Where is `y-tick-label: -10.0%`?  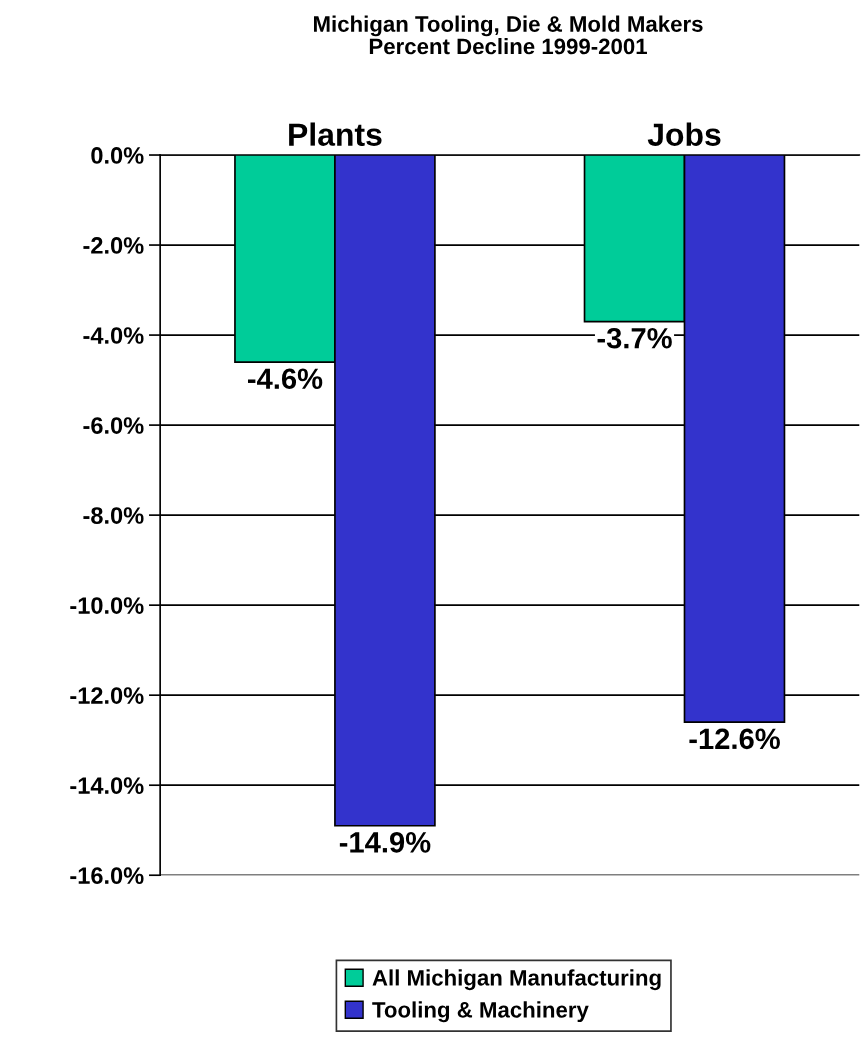
y-tick-label: -10.0% is located at coordinates (107, 605).